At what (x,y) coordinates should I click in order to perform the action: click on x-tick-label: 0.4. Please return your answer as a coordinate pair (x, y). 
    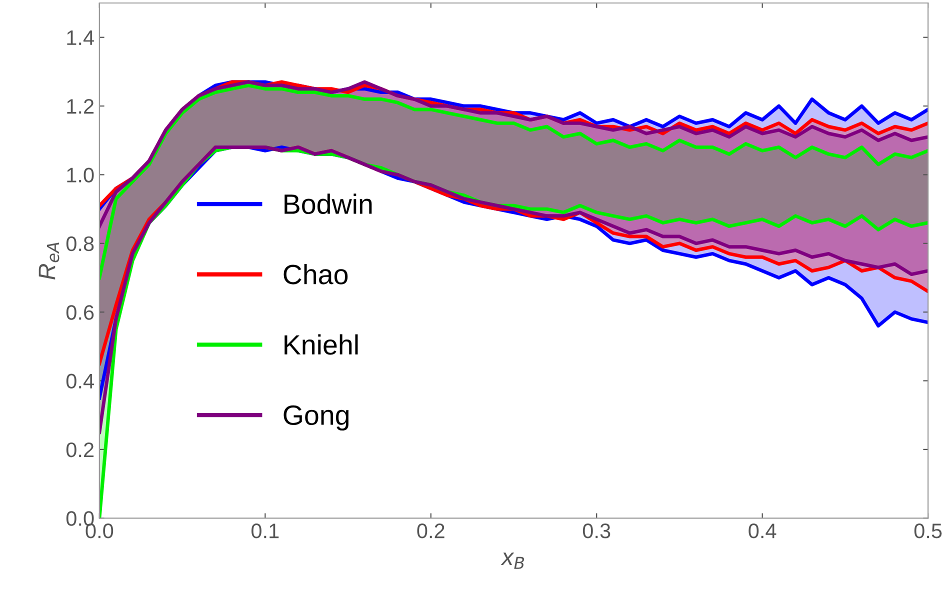
    Looking at the image, I should click on (762, 531).